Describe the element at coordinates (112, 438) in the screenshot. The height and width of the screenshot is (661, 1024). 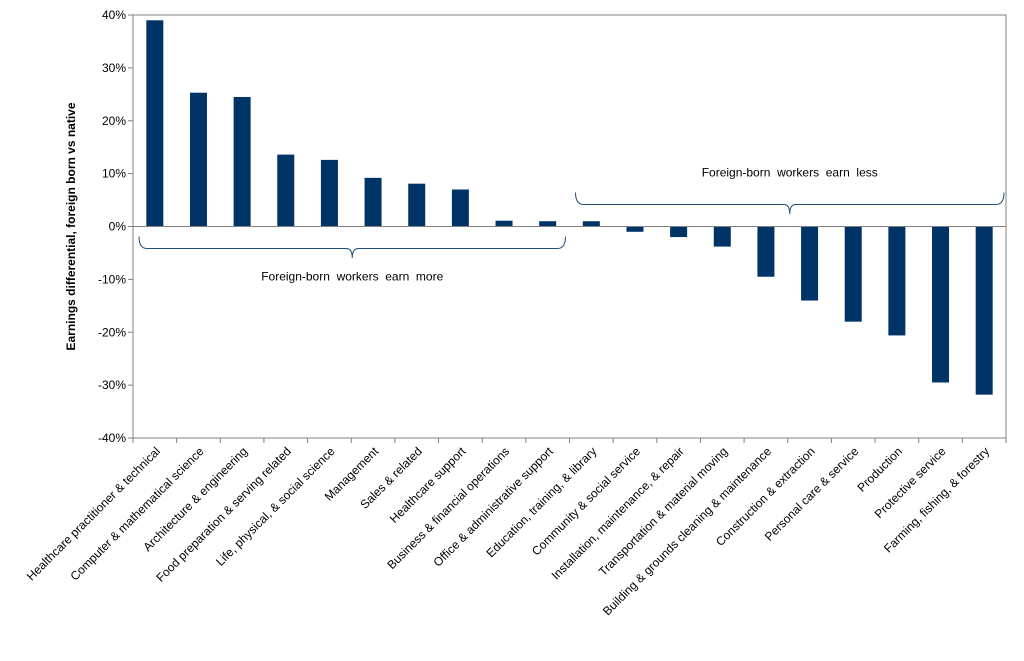
I see `y-tick-label: -40%` at that location.